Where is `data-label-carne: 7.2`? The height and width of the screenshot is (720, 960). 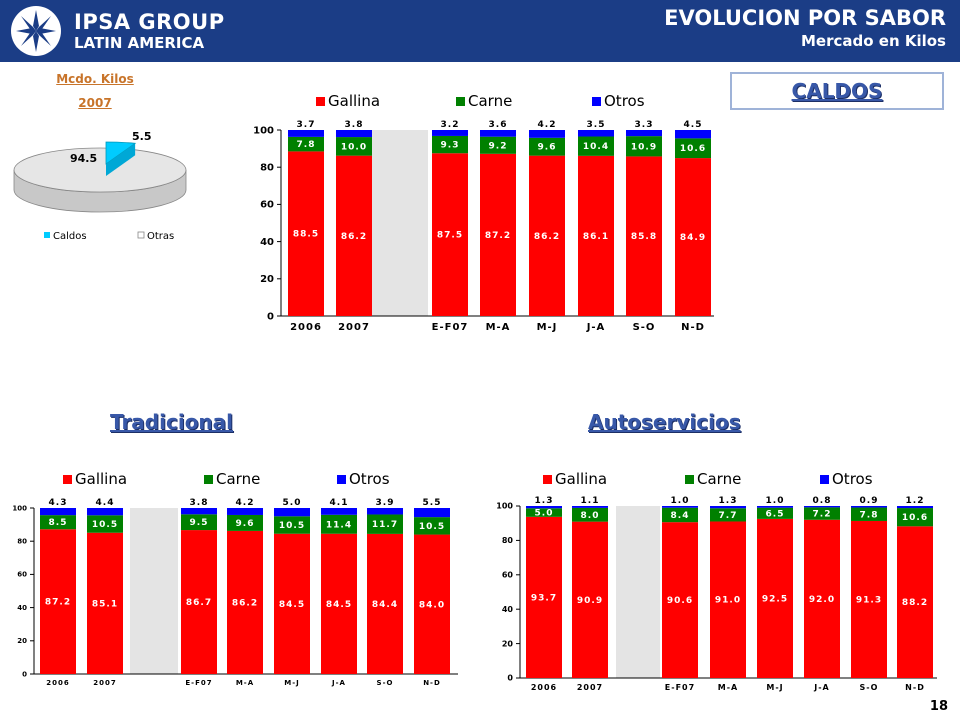 data-label-carne: 7.2 is located at coordinates (822, 515).